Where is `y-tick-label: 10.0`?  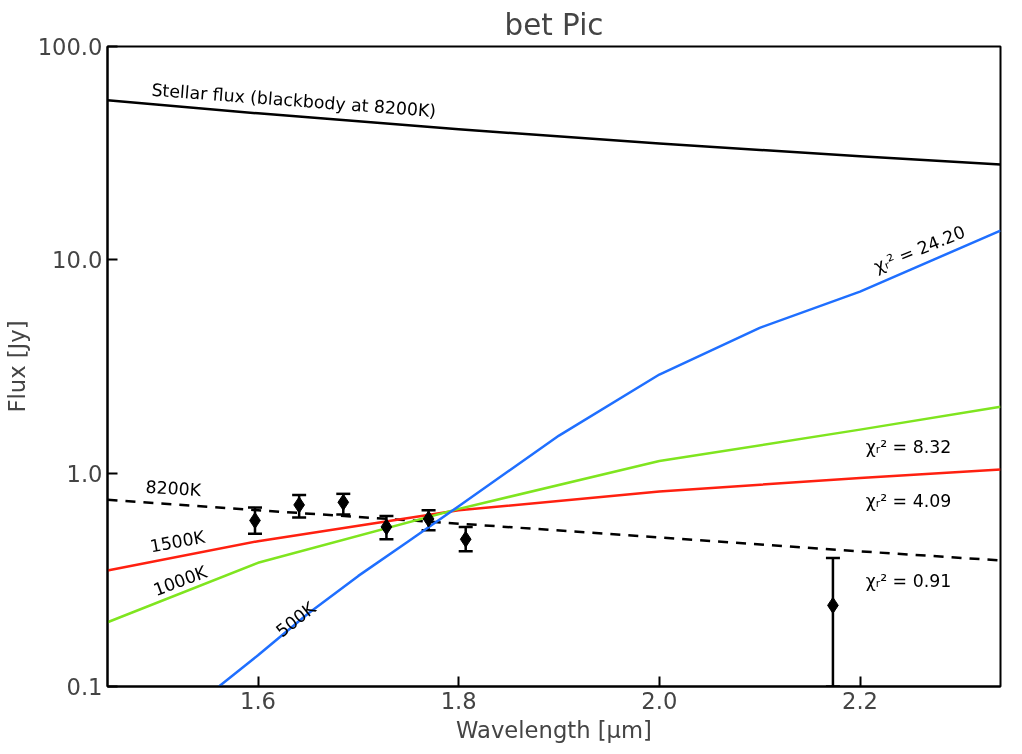 y-tick-label: 10.0 is located at coordinates (77, 260).